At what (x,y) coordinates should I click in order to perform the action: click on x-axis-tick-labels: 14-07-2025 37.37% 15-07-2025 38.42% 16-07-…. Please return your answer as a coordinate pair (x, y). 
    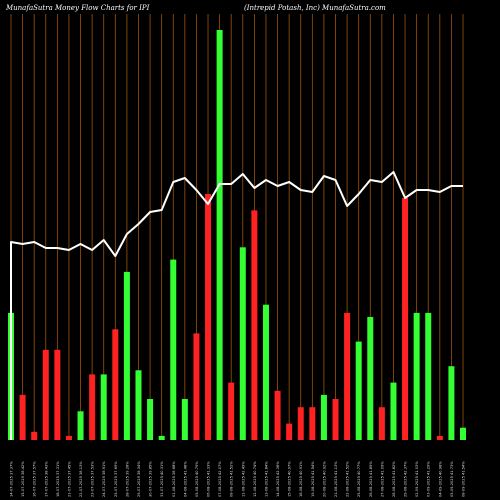
    Looking at the image, I should click on (238, 479).